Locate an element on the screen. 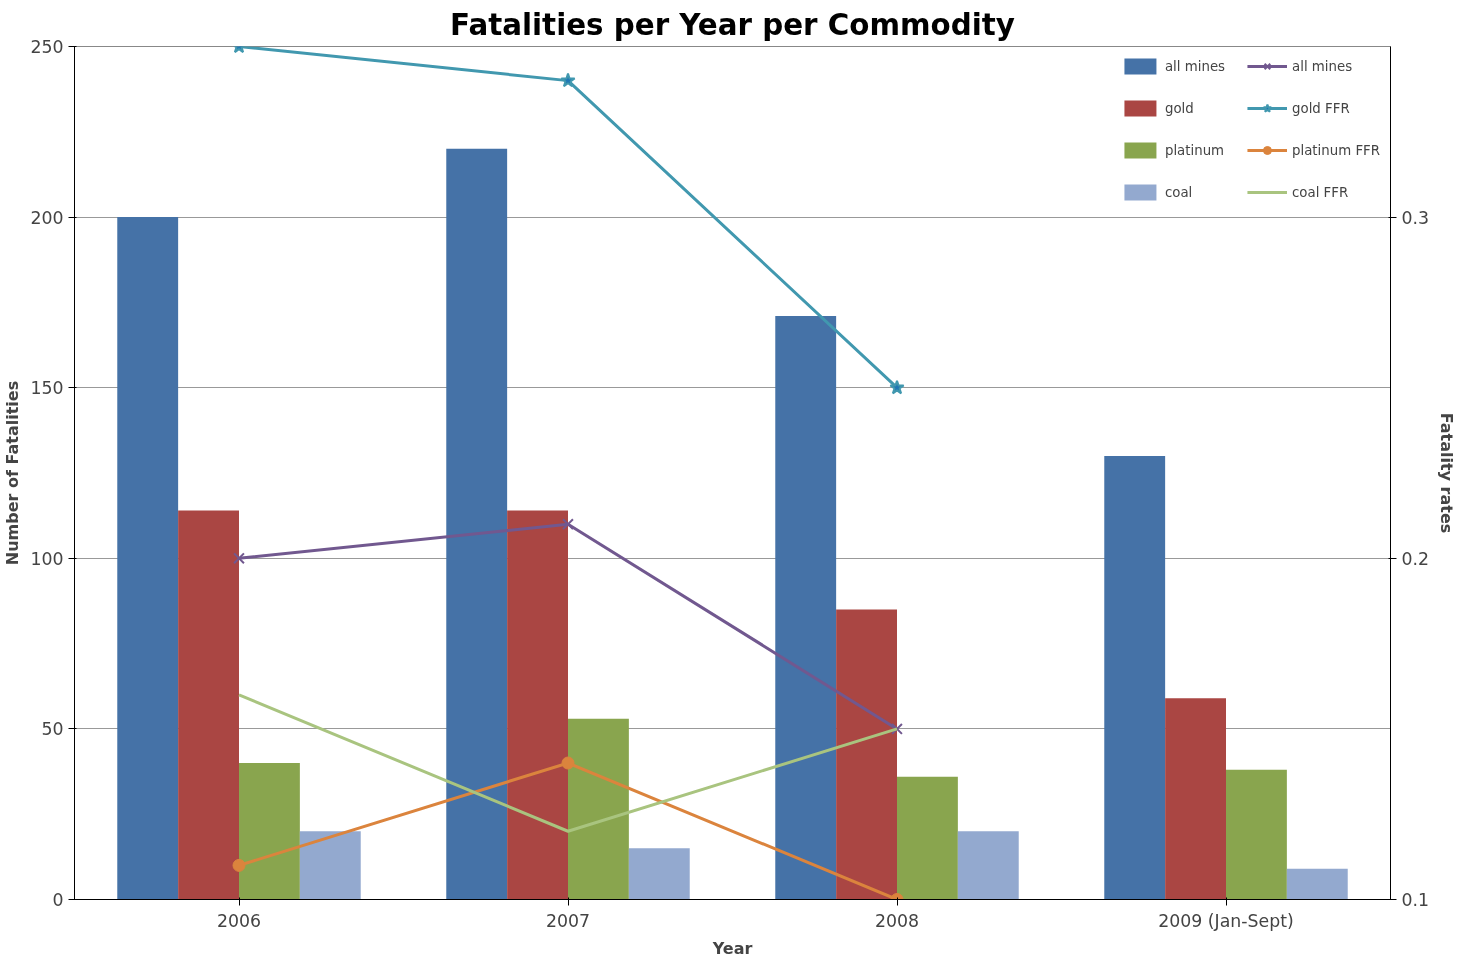  y-axis-title: Number of Fatalities is located at coordinates (13, 473).